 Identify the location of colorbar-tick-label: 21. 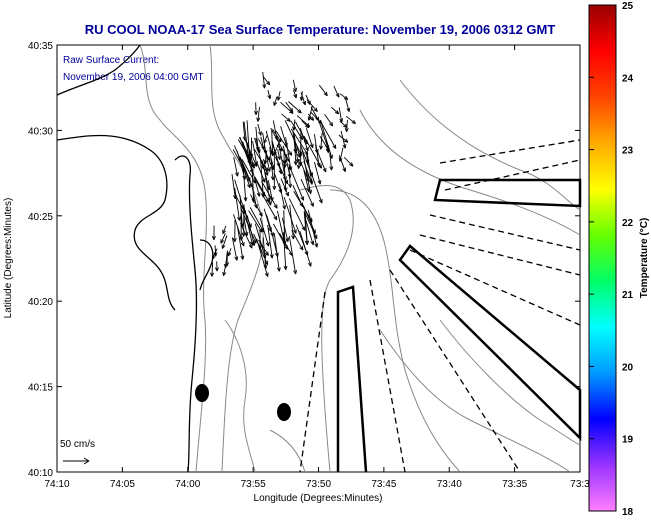
(628, 295).